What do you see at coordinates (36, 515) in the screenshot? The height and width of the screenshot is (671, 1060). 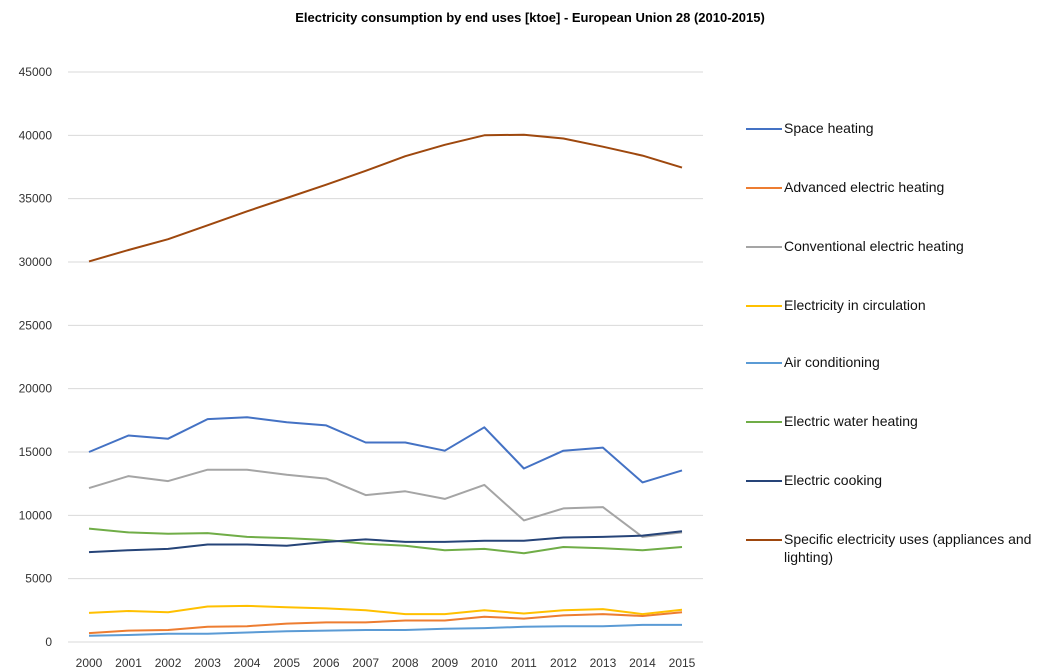 I see `y-tick-label: 10000` at bounding box center [36, 515].